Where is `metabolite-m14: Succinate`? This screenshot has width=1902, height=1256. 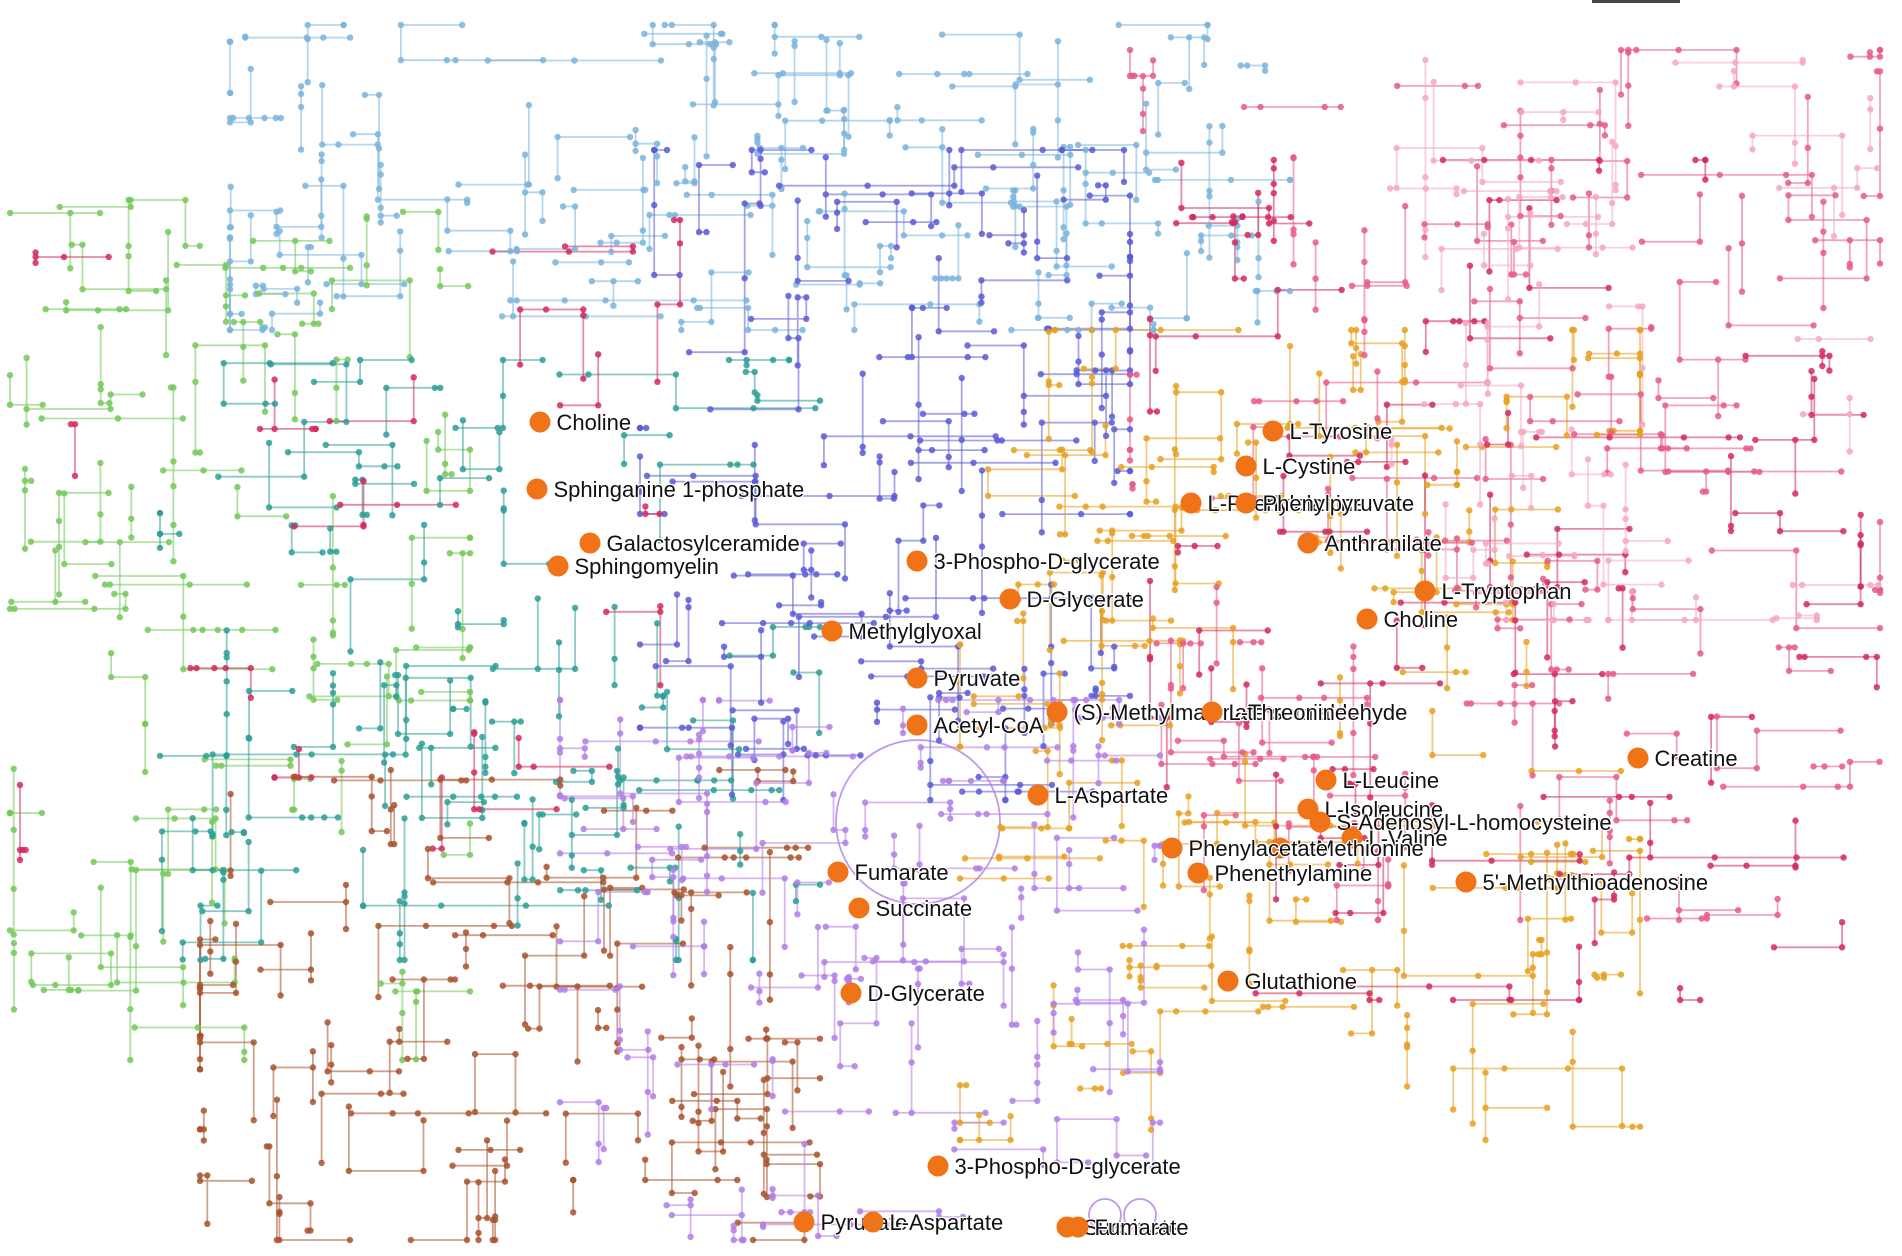 metabolite-m14: Succinate is located at coordinates (910, 908).